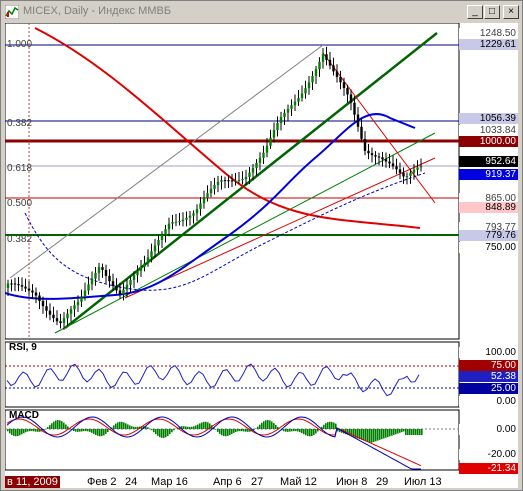  I want to click on close-button: ×, so click(511, 12).